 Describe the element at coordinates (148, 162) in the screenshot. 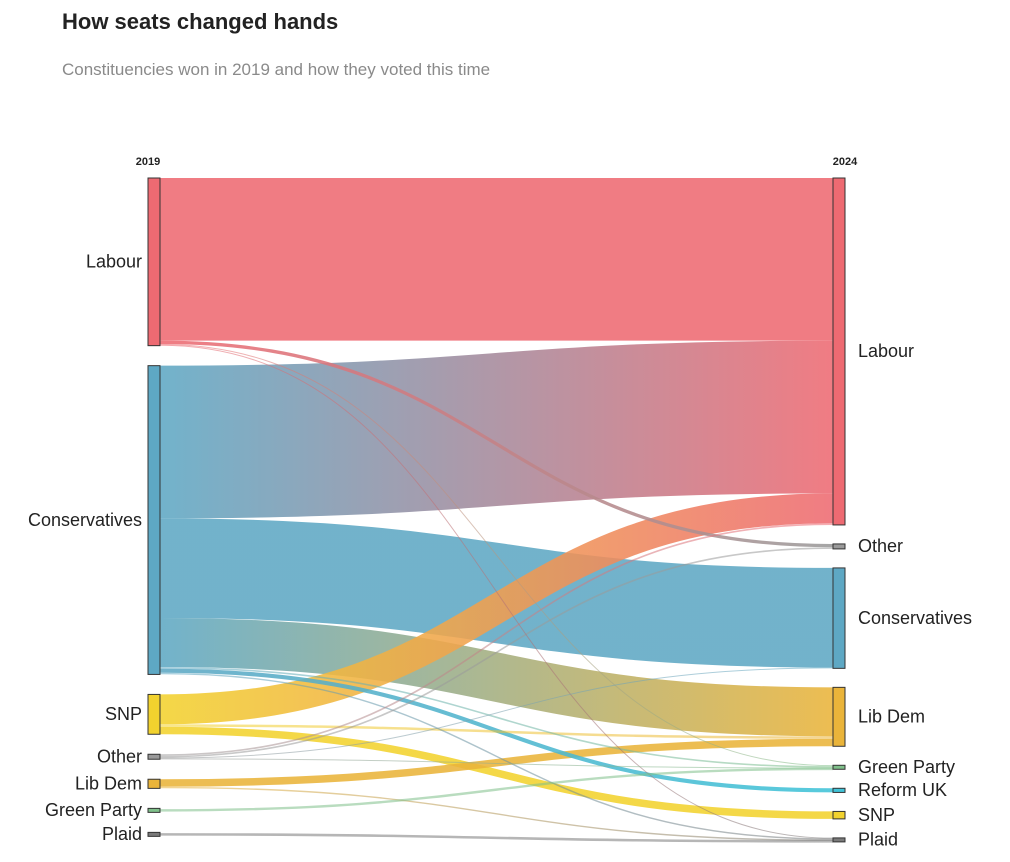

I see `column-label-2019: 2019` at that location.